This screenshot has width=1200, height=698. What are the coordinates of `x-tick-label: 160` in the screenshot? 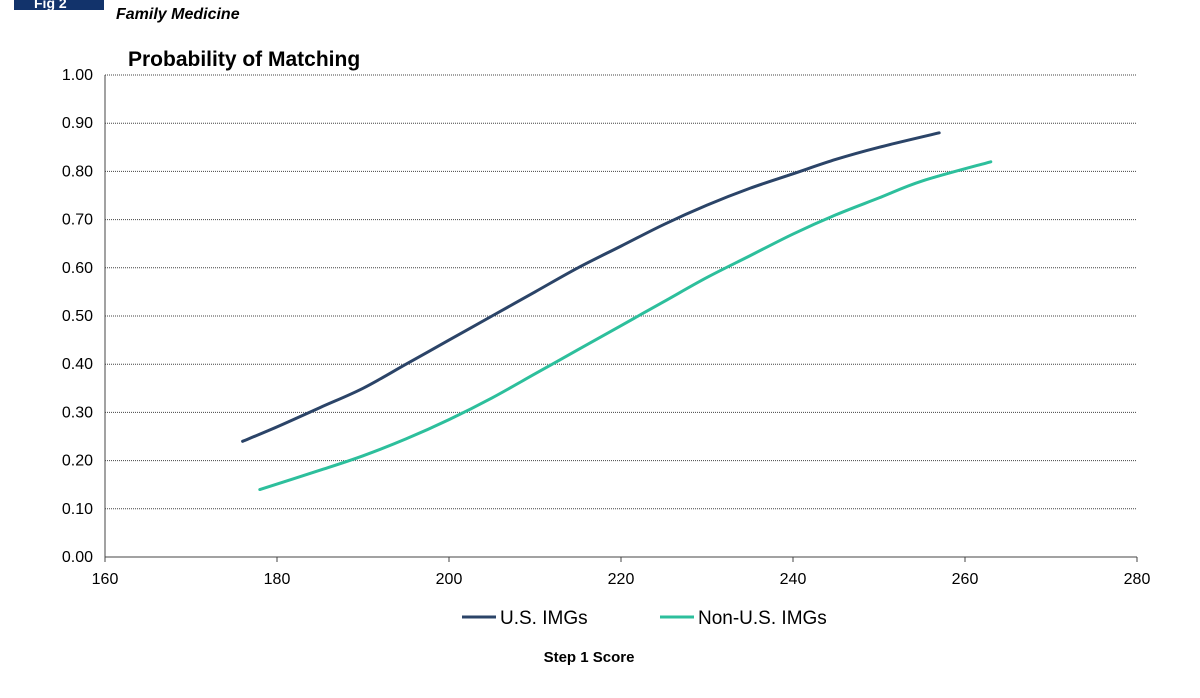 It's located at (105, 579).